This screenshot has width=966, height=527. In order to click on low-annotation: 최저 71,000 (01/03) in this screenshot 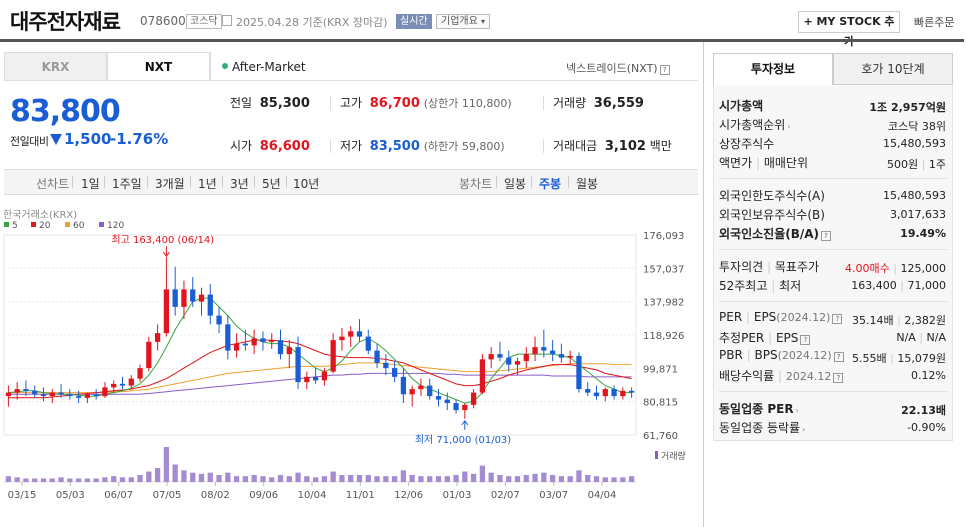, I will do `click(463, 440)`.